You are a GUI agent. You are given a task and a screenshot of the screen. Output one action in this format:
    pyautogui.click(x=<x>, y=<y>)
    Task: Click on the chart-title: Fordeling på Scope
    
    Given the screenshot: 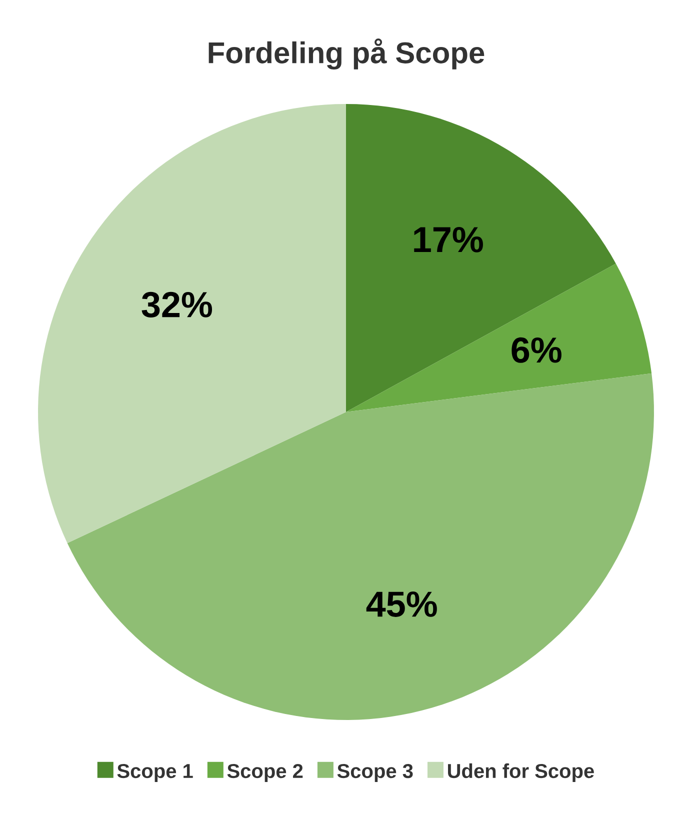 What is the action you would take?
    pyautogui.click(x=346, y=54)
    